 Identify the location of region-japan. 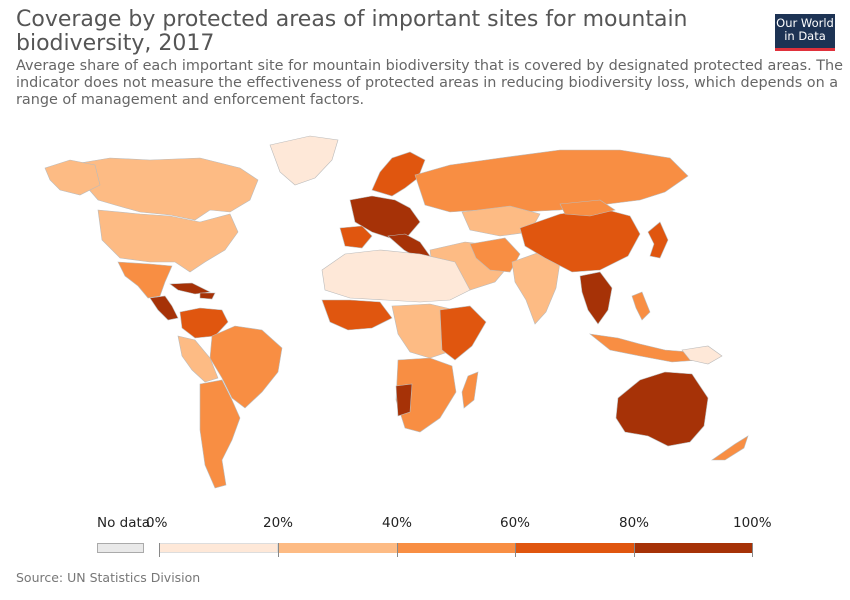
(658, 240).